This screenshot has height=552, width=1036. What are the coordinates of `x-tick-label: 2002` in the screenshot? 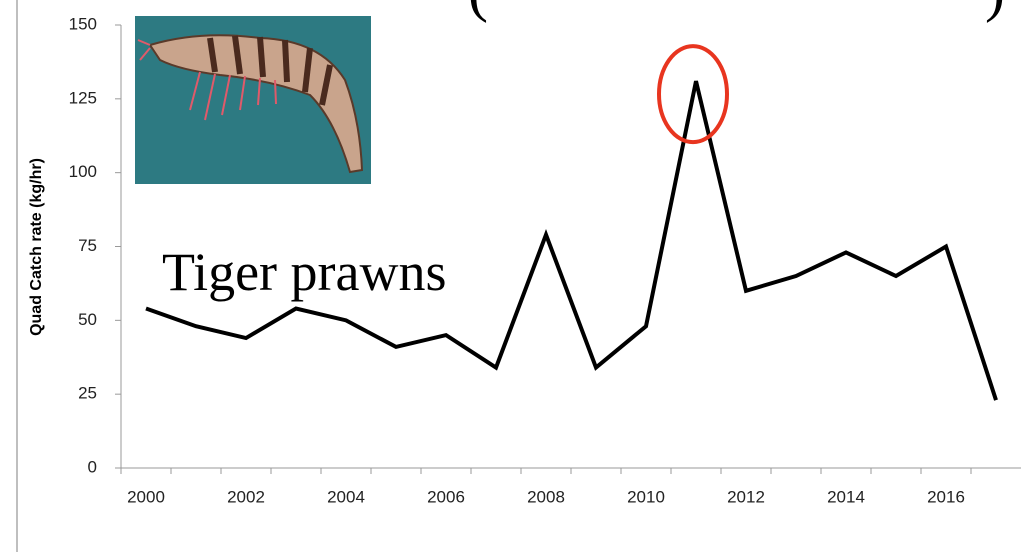 It's located at (246, 496).